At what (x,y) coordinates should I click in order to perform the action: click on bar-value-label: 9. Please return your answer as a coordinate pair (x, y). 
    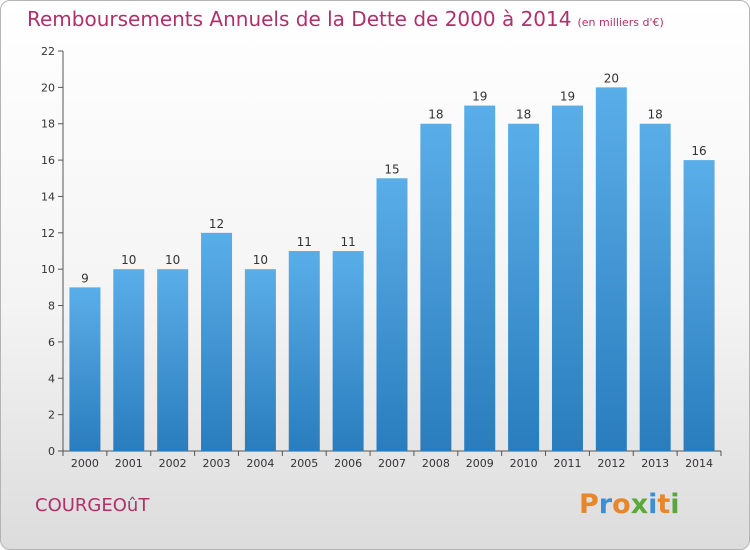
    Looking at the image, I should click on (85, 278).